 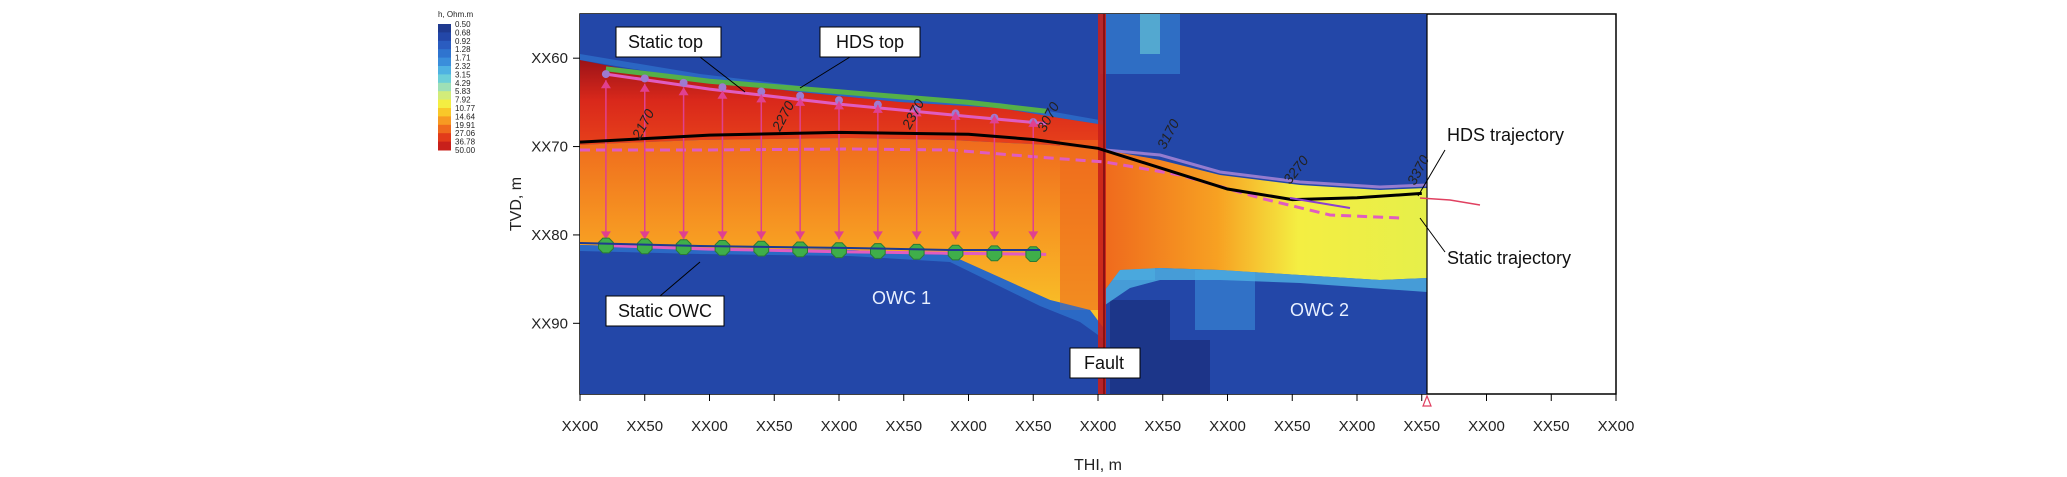 What do you see at coordinates (1102, 204) in the screenshot?
I see `fault-line` at bounding box center [1102, 204].